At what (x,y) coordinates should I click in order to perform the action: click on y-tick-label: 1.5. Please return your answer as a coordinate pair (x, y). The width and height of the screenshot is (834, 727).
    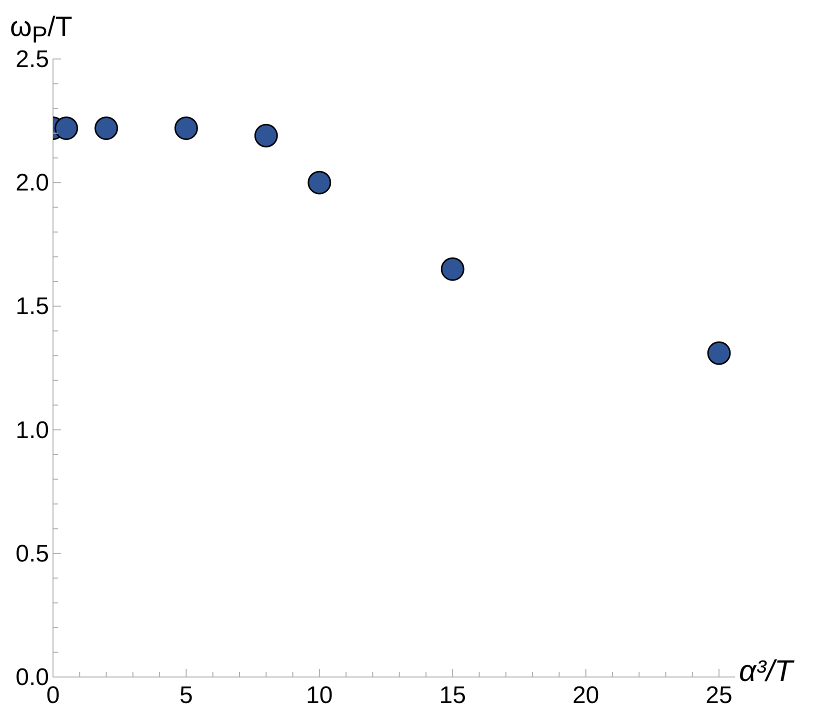
    Looking at the image, I should click on (32, 306).